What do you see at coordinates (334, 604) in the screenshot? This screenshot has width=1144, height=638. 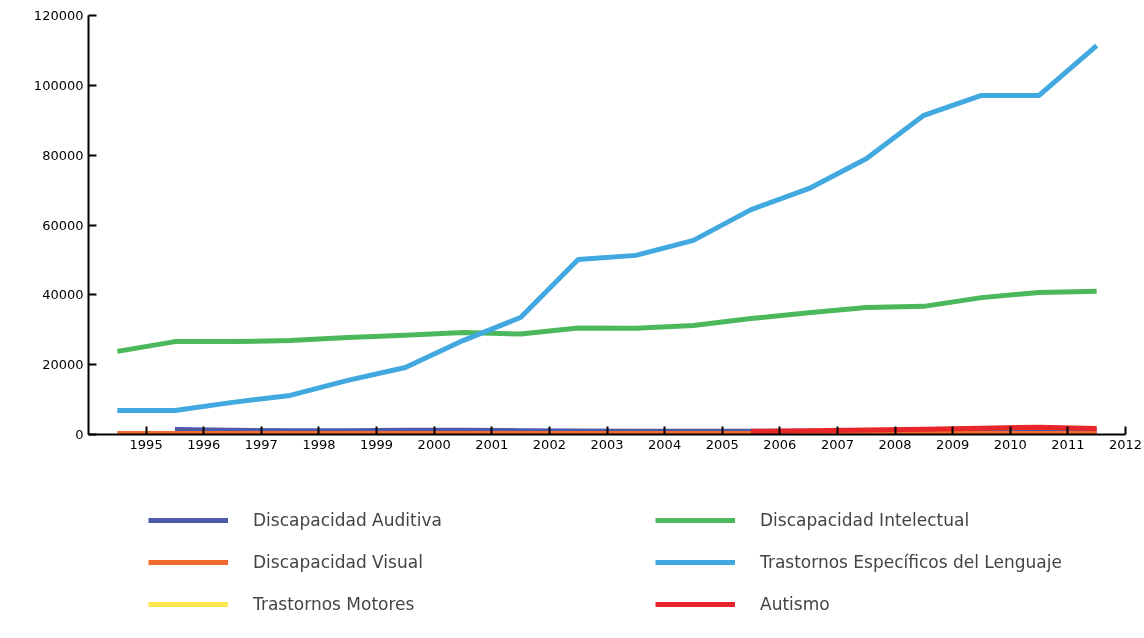 I see `legend-label: Trastornos Motores` at bounding box center [334, 604].